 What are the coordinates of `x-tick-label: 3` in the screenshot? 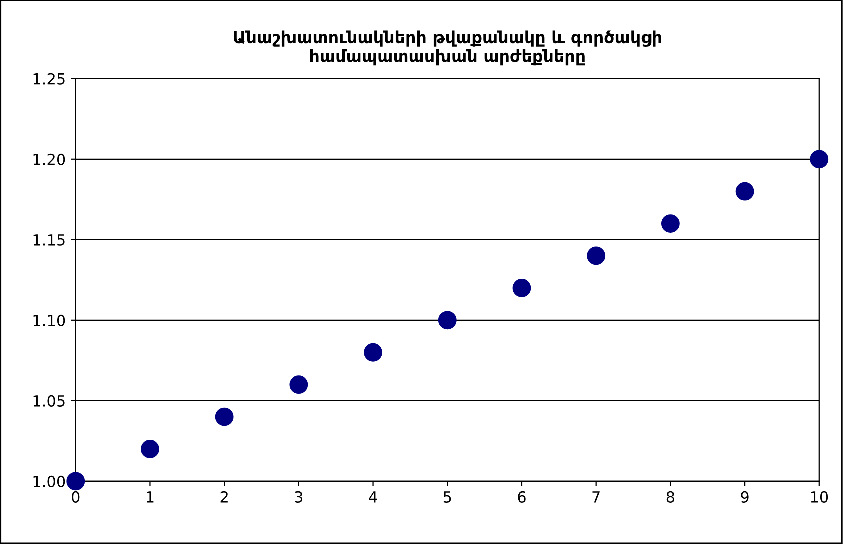 It's located at (299, 497).